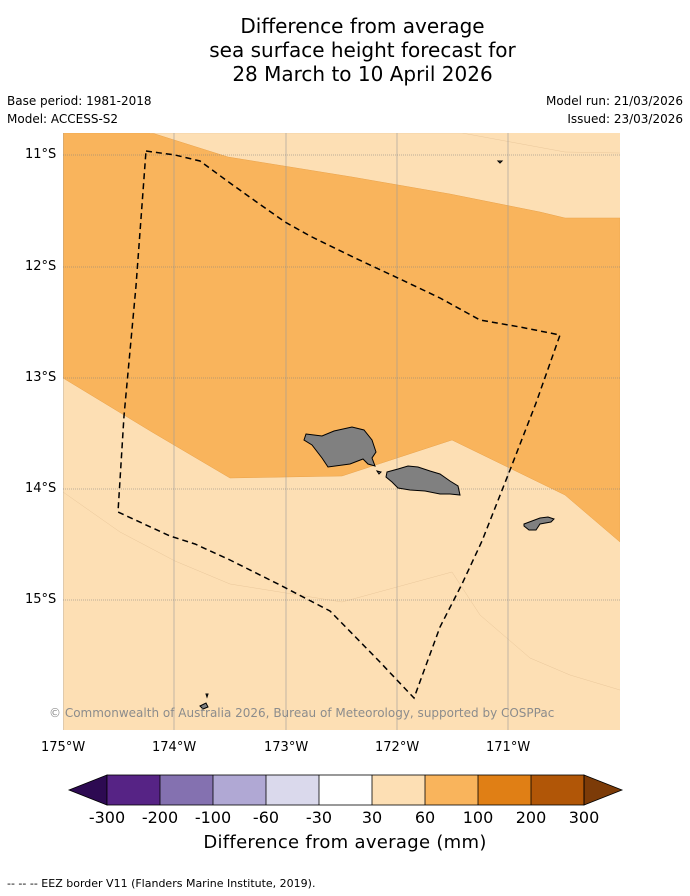 The height and width of the screenshot is (896, 690). I want to click on colorbar-extend-low, so click(87, 790).